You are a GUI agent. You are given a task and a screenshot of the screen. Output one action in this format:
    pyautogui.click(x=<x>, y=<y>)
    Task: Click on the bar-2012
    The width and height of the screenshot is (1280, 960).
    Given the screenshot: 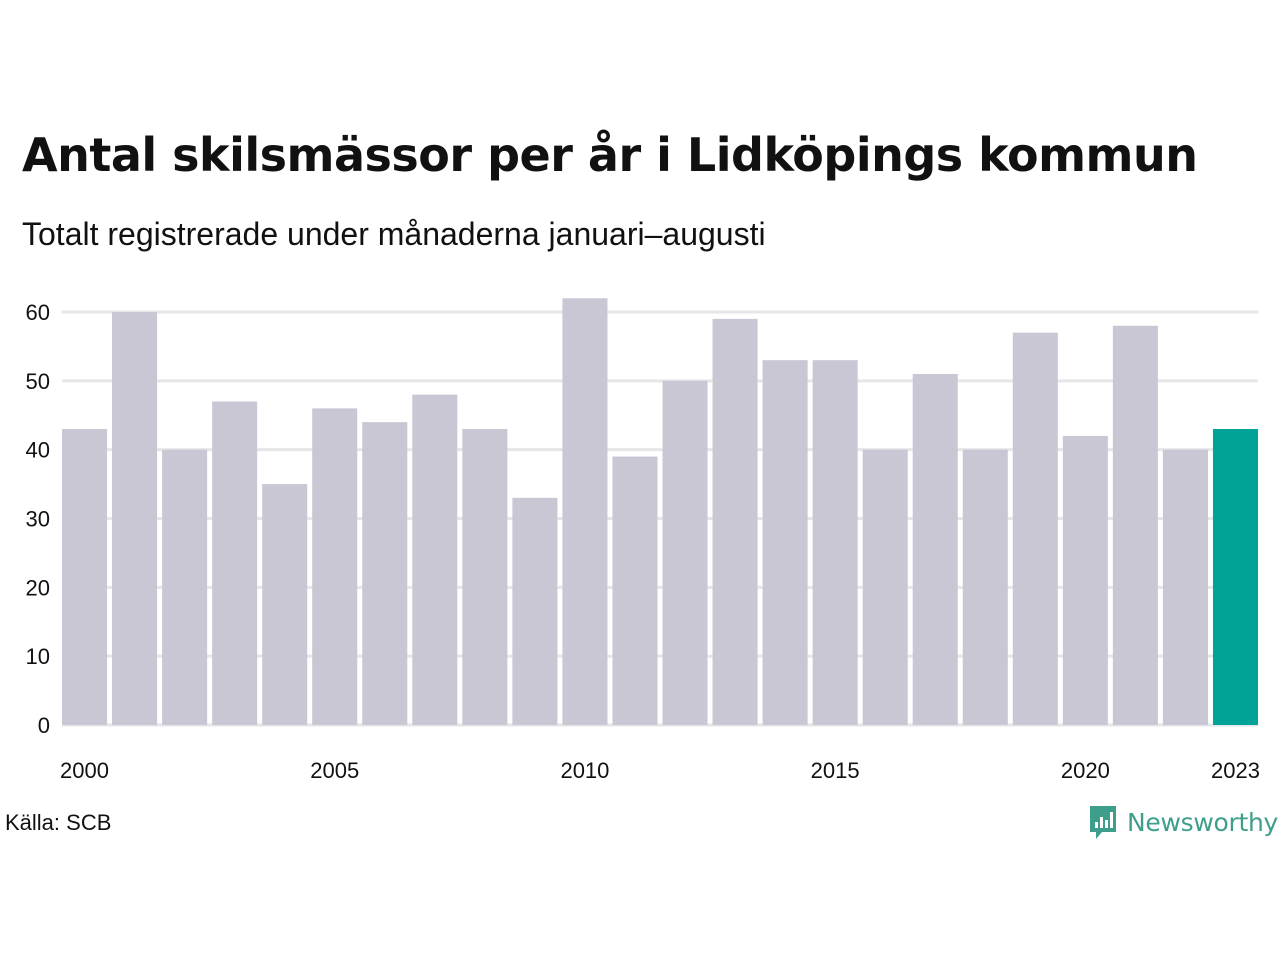 What is the action you would take?
    pyautogui.click(x=685, y=552)
    